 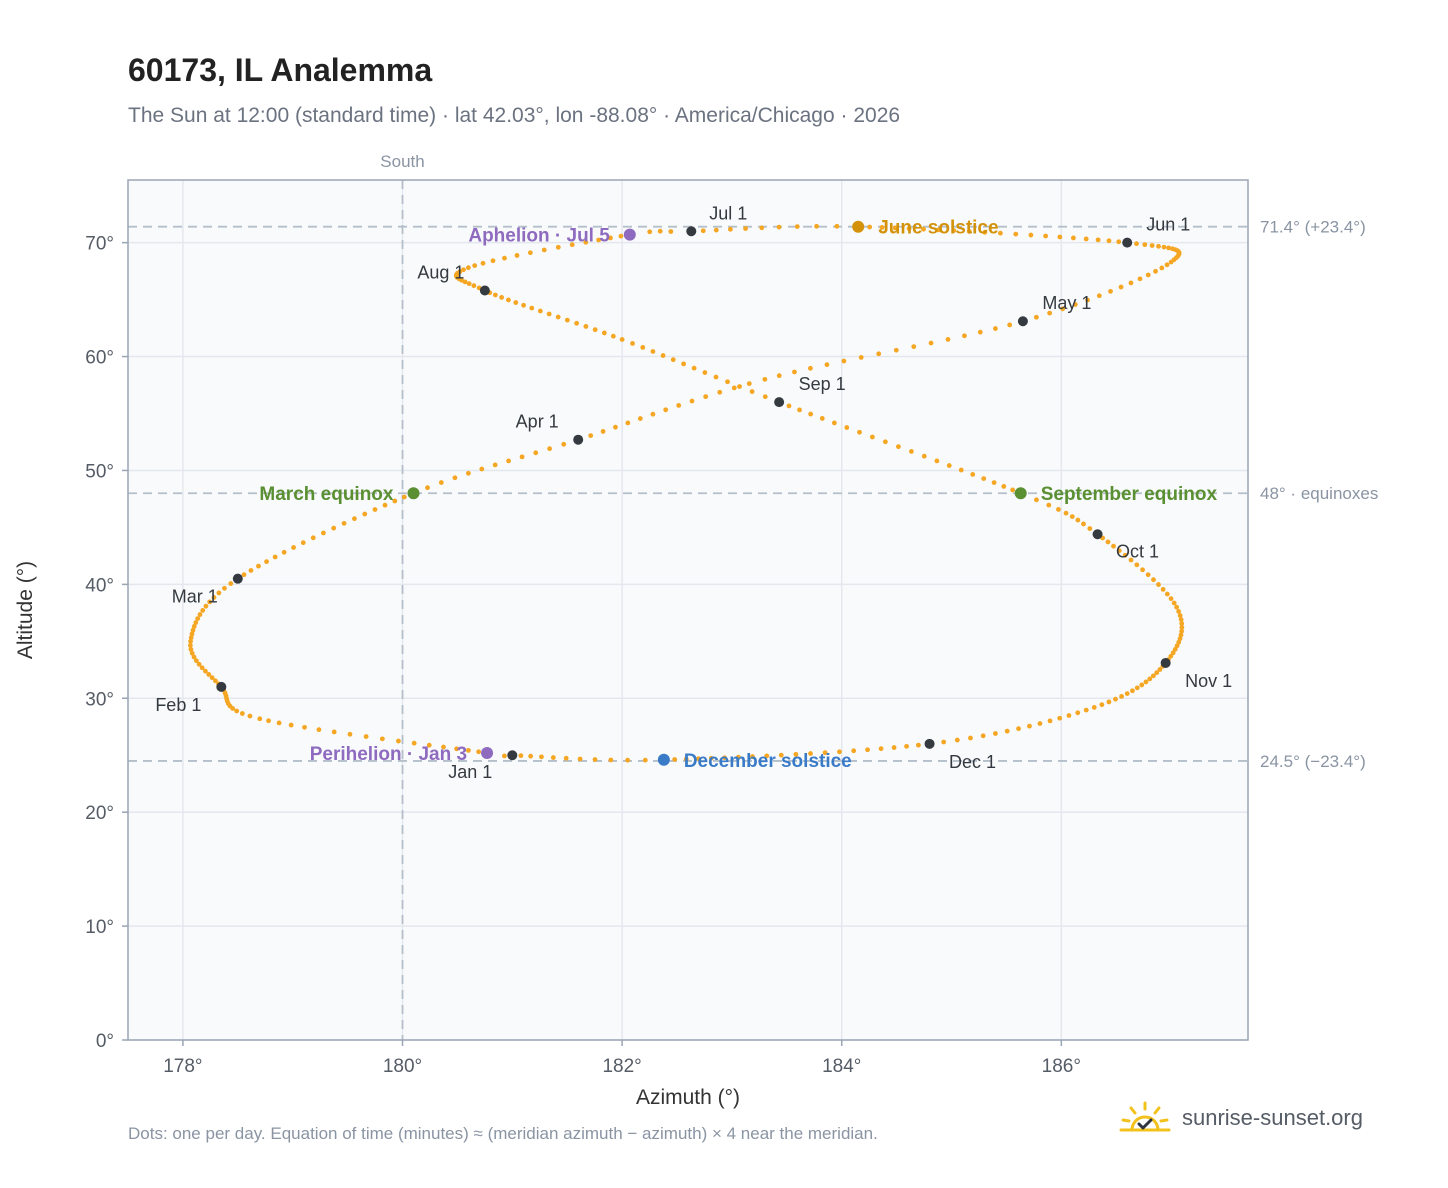 I want to click on brand: sunrise-sunset.org, so click(x=1240, y=1118).